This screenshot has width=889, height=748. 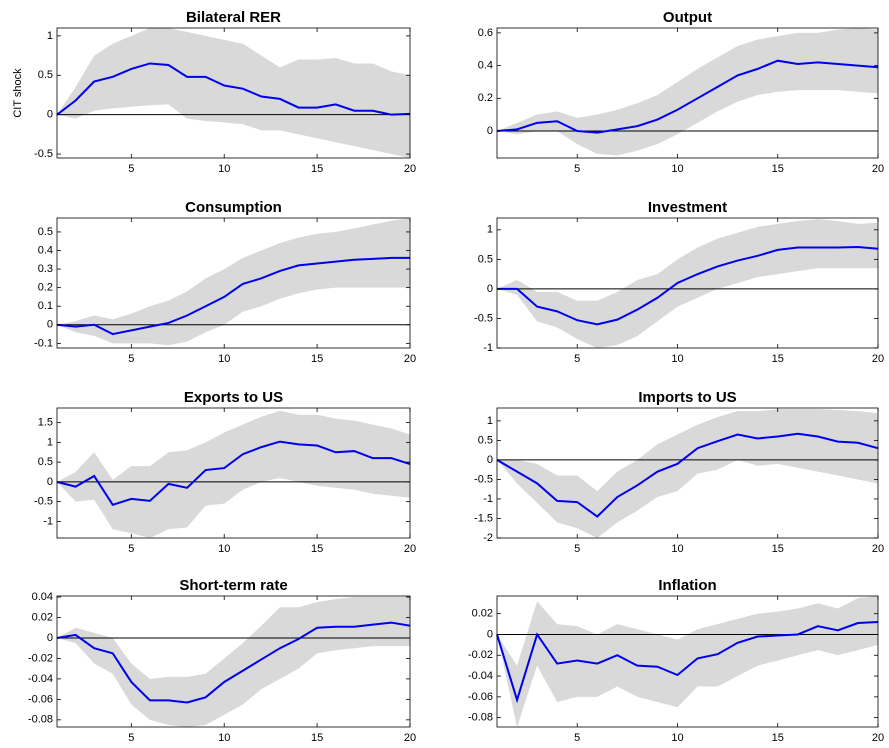 What do you see at coordinates (233, 207) in the screenshot?
I see `chart-title: Consumption` at bounding box center [233, 207].